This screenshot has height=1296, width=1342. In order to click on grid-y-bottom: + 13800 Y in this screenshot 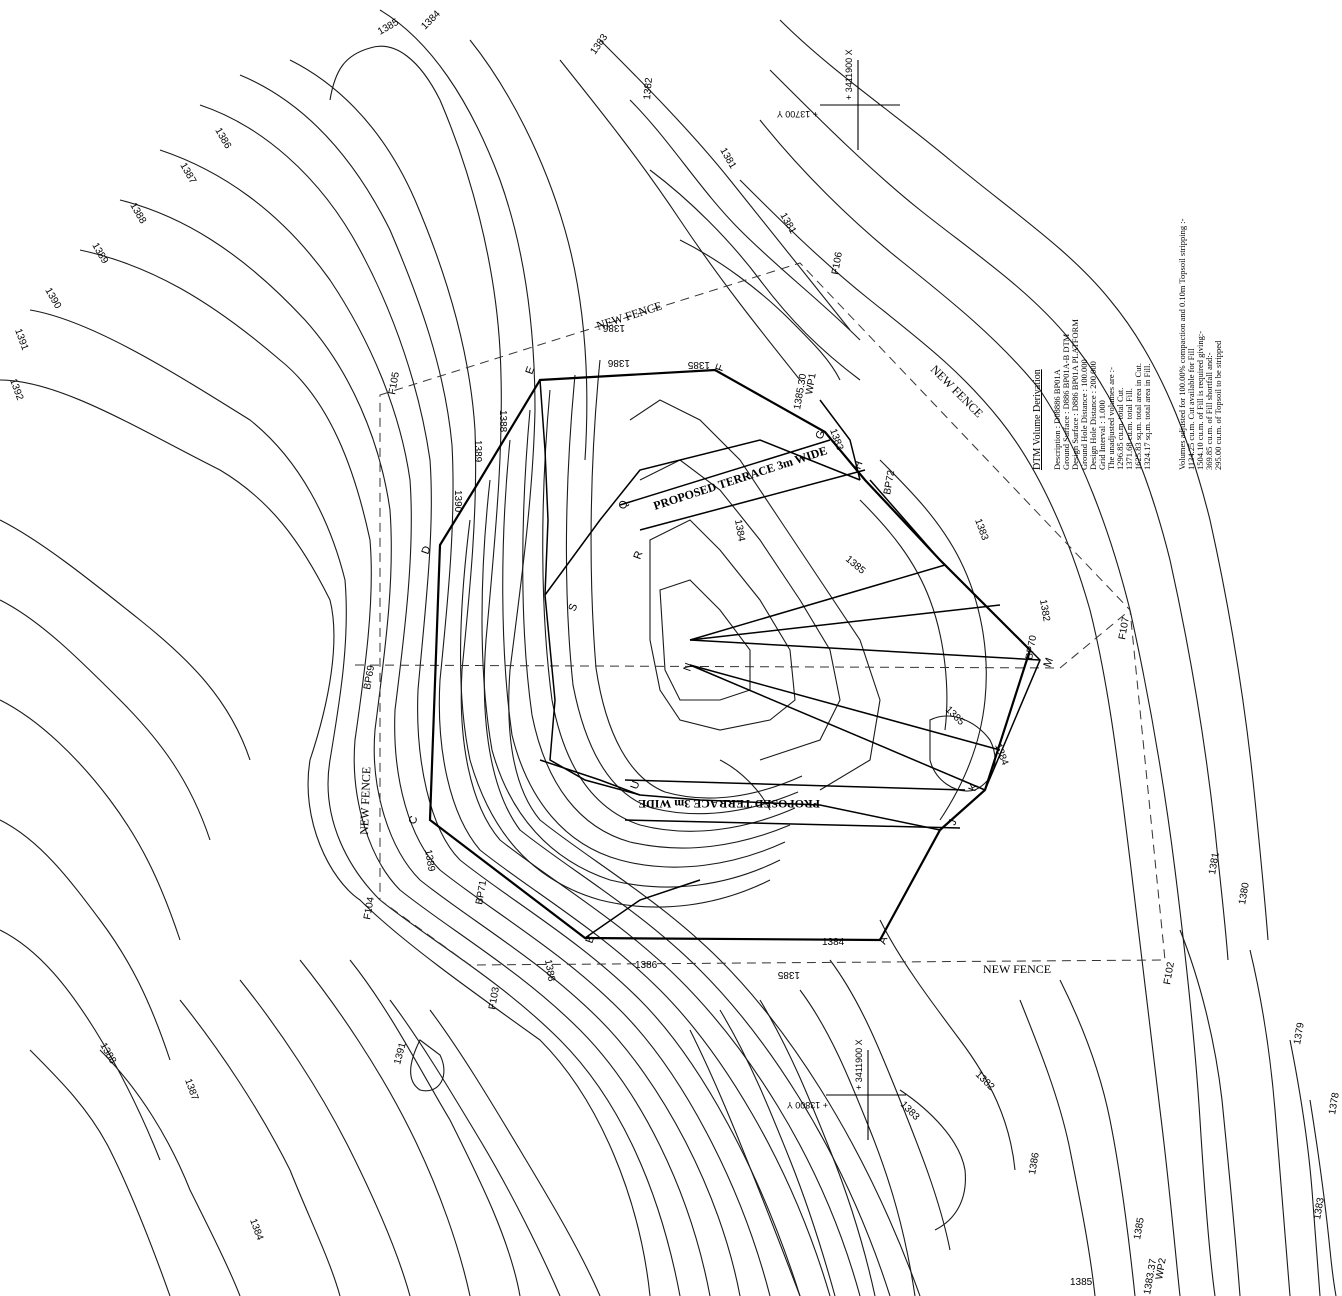, I will do `click(807, 1105)`.